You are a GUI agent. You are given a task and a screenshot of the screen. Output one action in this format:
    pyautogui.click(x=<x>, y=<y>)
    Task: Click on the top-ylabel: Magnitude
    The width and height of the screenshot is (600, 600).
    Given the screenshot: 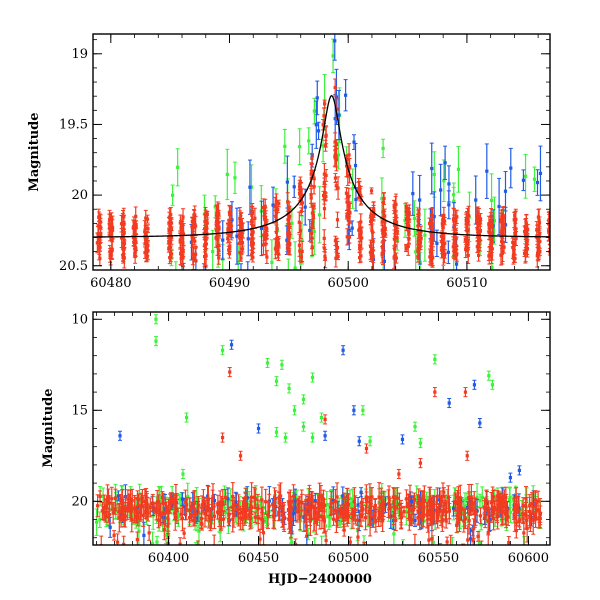 What is the action you would take?
    pyautogui.click(x=34, y=151)
    